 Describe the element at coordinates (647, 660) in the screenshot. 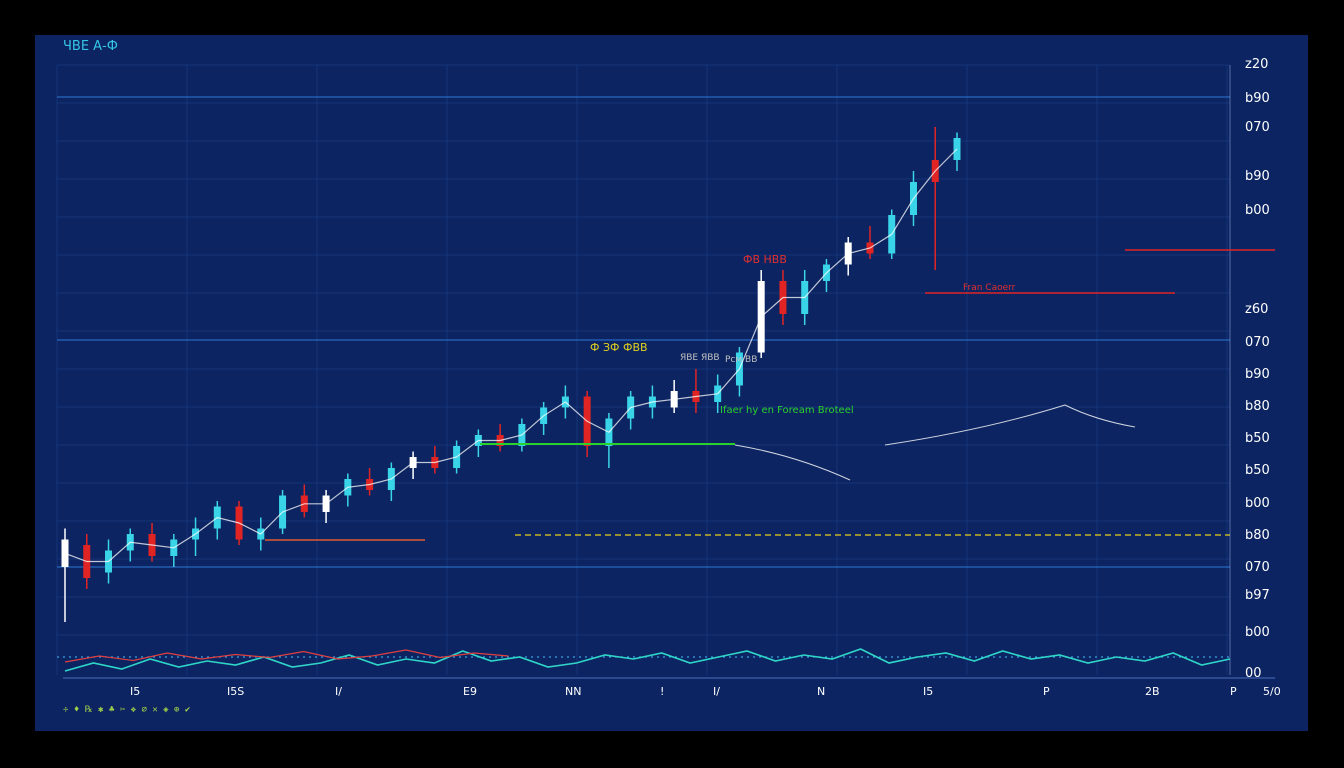

I see `oscillator-line` at that location.